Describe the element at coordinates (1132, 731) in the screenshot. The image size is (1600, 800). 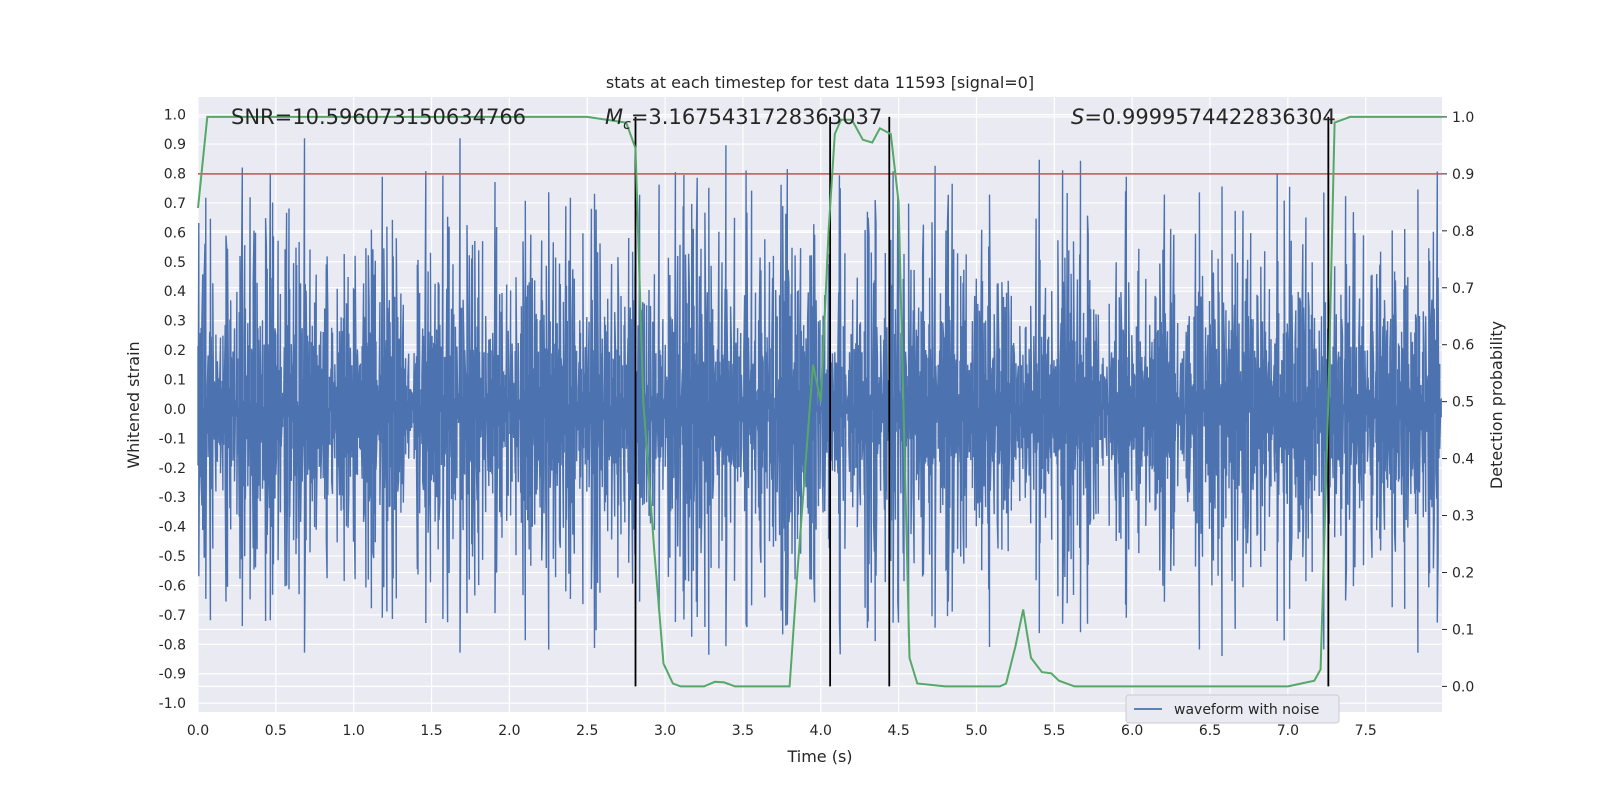
I see `x-tick-label: 6.0` at that location.